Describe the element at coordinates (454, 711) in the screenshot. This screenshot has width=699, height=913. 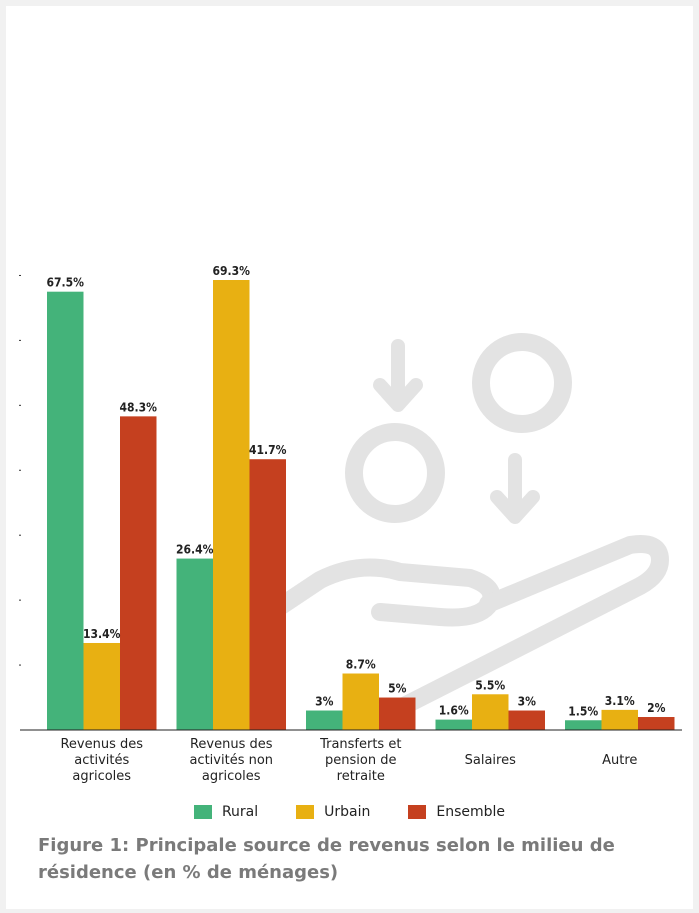
I see `value-label-rural: 1.6%` at that location.